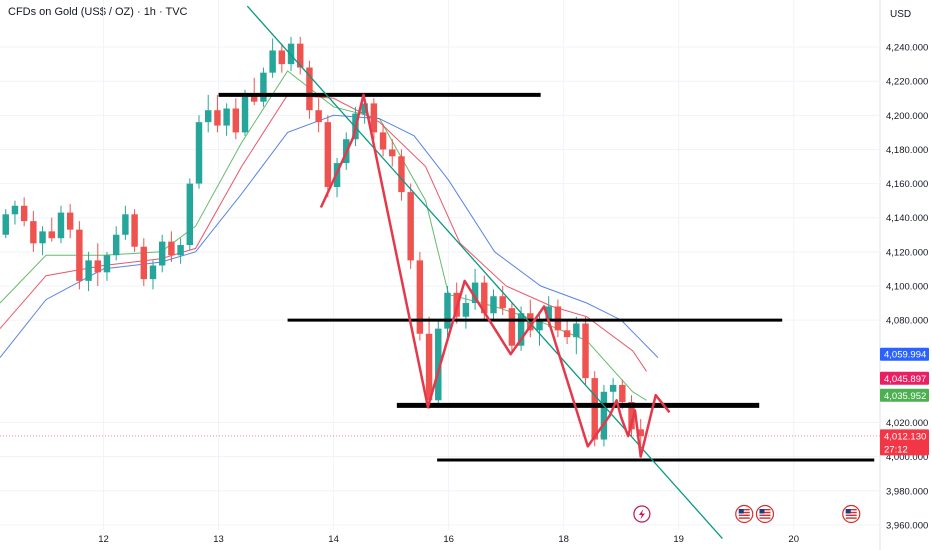 The image size is (932, 550). What do you see at coordinates (905, 436) in the screenshot?
I see `price-tag-label-3: 4,012.130` at bounding box center [905, 436].